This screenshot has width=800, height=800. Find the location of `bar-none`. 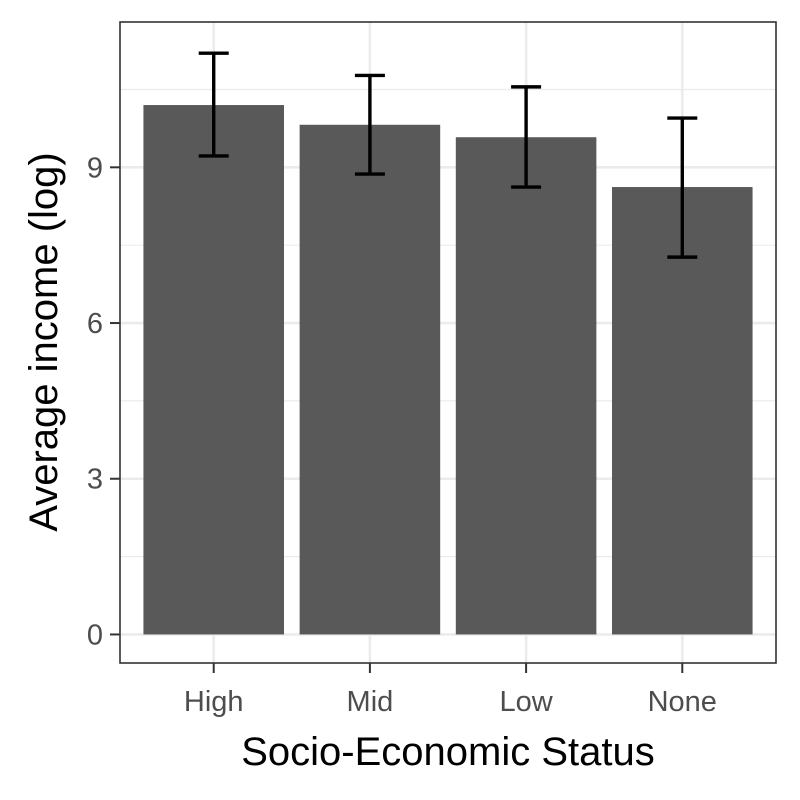

bar-none is located at coordinates (682, 411).